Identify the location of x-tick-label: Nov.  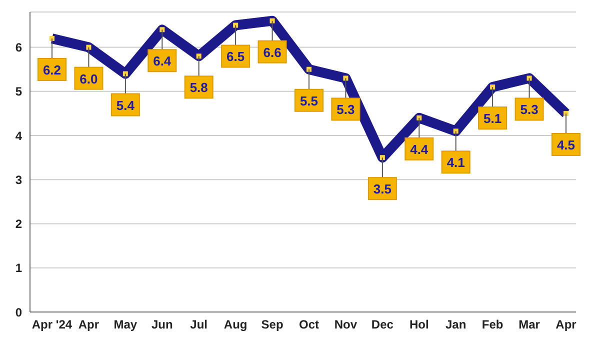
(346, 325).